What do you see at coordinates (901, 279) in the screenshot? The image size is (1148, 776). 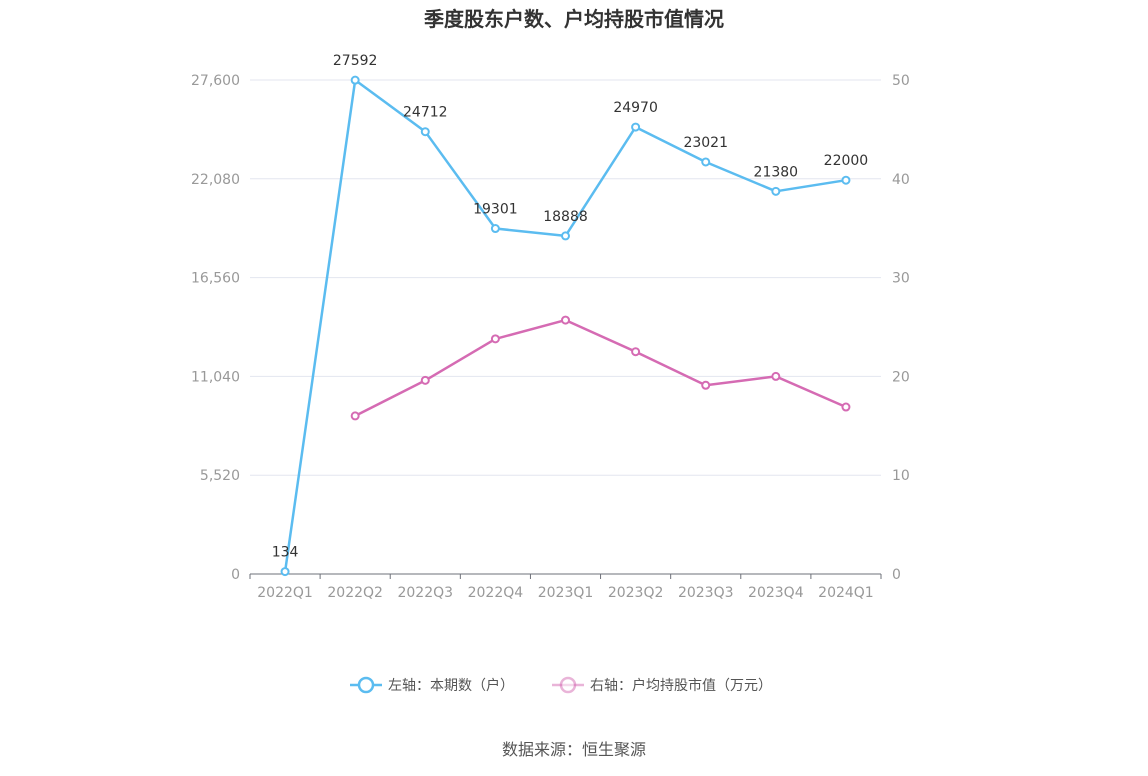 I see `right-axis-tick-label: 30` at bounding box center [901, 279].